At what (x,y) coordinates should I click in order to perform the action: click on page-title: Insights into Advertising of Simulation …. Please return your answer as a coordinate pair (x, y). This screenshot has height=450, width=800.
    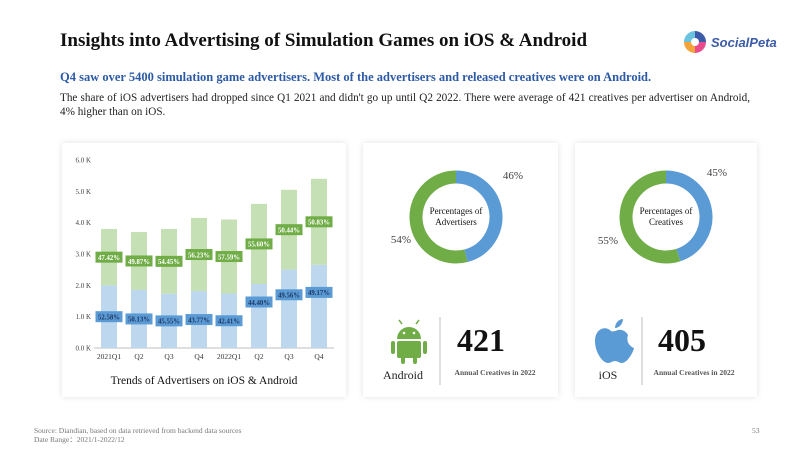
    Looking at the image, I should click on (324, 40).